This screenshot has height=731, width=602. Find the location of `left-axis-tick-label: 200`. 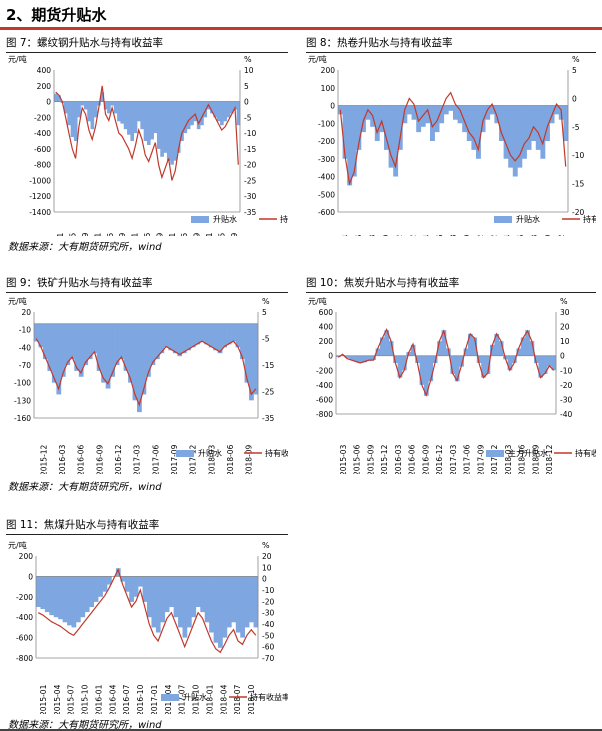

left-axis-tick-label: 200 is located at coordinates (44, 86).